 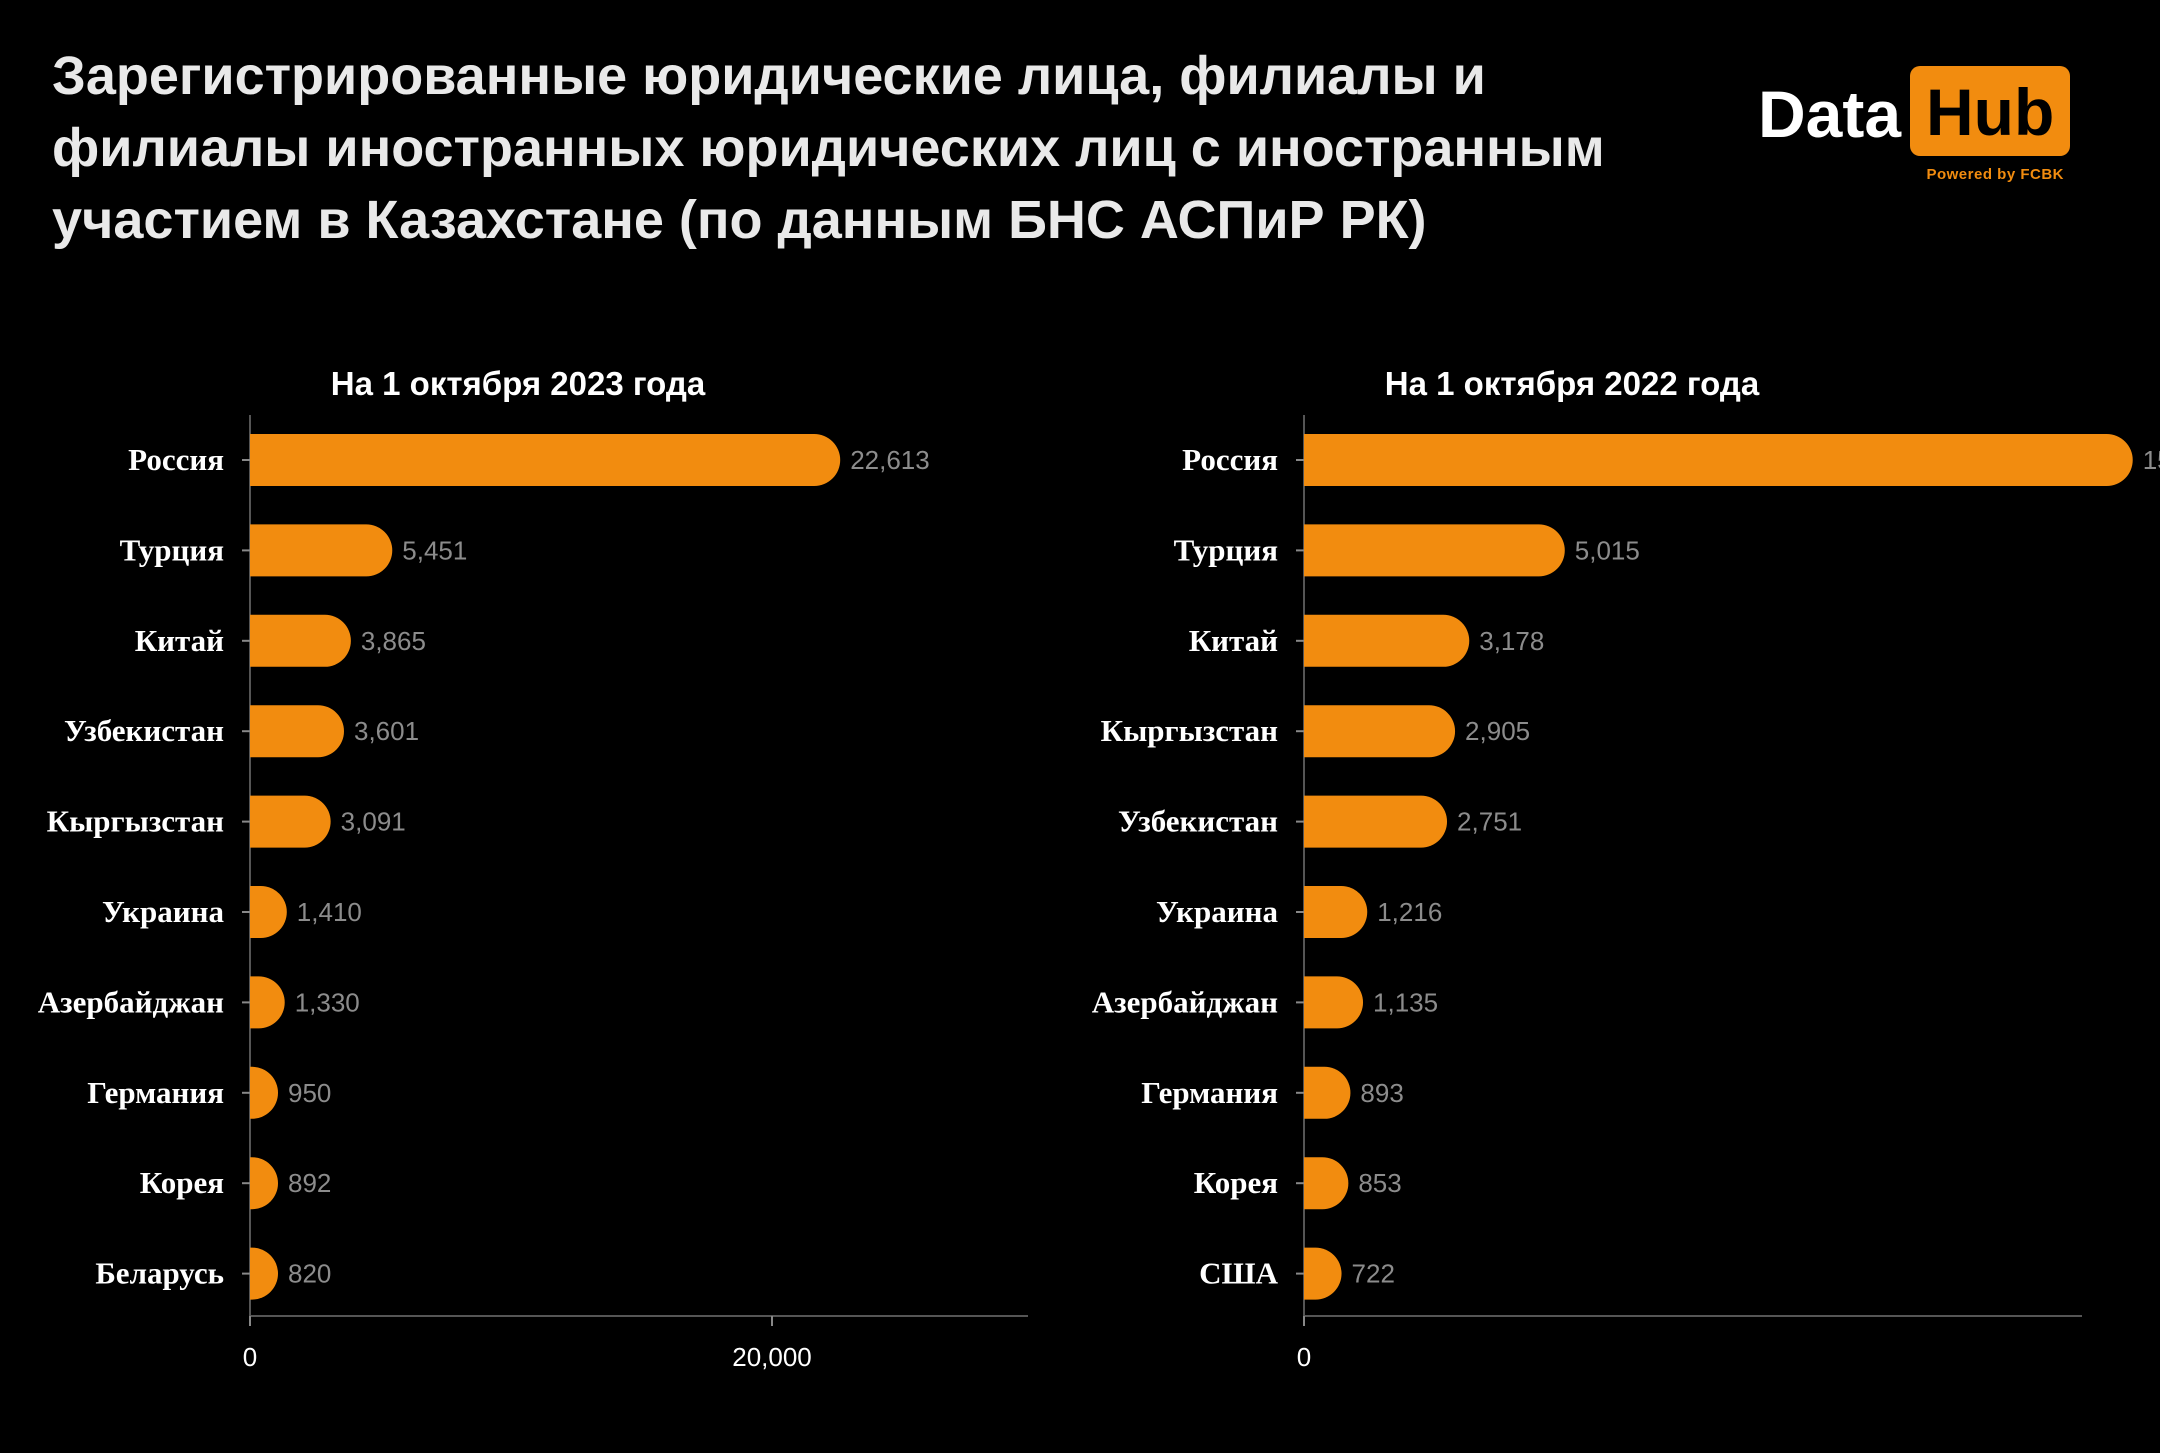 What do you see at coordinates (1373, 1274) in the screenshot?
I see `chart-2-value-label: 722` at bounding box center [1373, 1274].